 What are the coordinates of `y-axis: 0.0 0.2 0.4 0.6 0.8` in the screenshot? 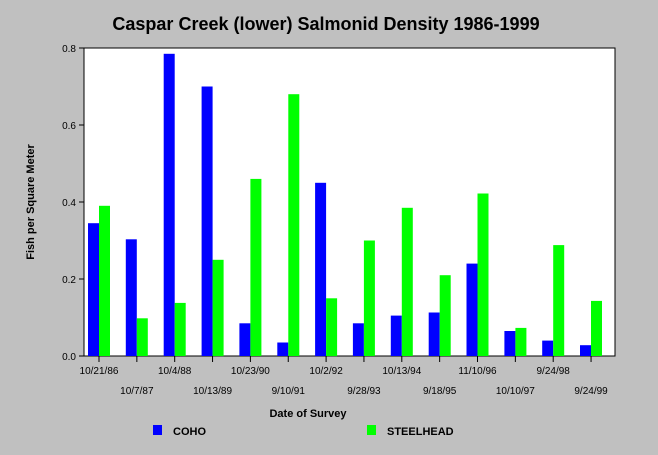 It's located at (73, 203).